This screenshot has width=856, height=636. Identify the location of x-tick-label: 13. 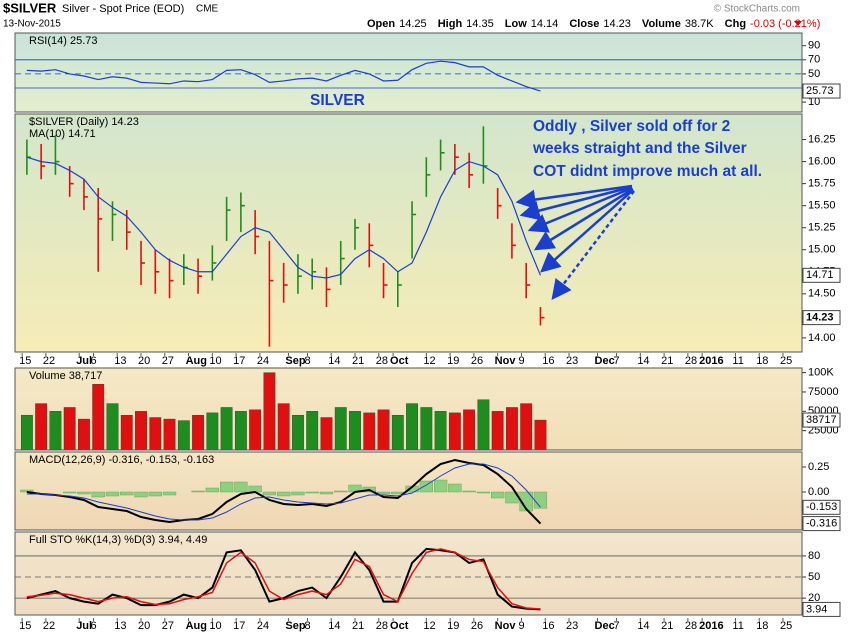
(120, 361).